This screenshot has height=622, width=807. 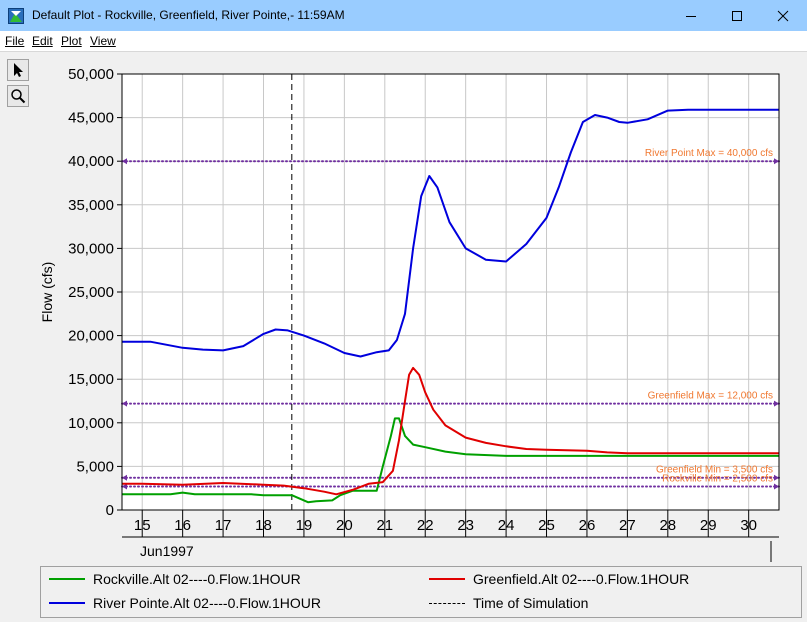 I want to click on x-tick-label: 20, so click(x=344, y=525).